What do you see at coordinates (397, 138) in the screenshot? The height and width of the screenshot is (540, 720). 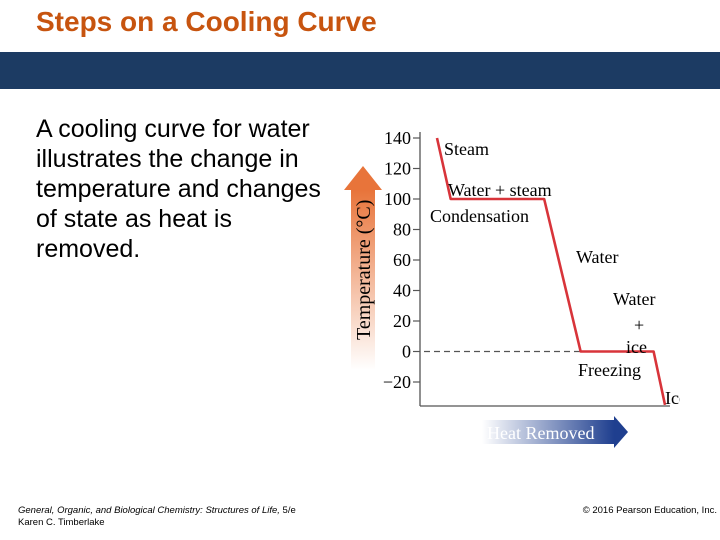 I see `y-tick-label: 140` at bounding box center [397, 138].